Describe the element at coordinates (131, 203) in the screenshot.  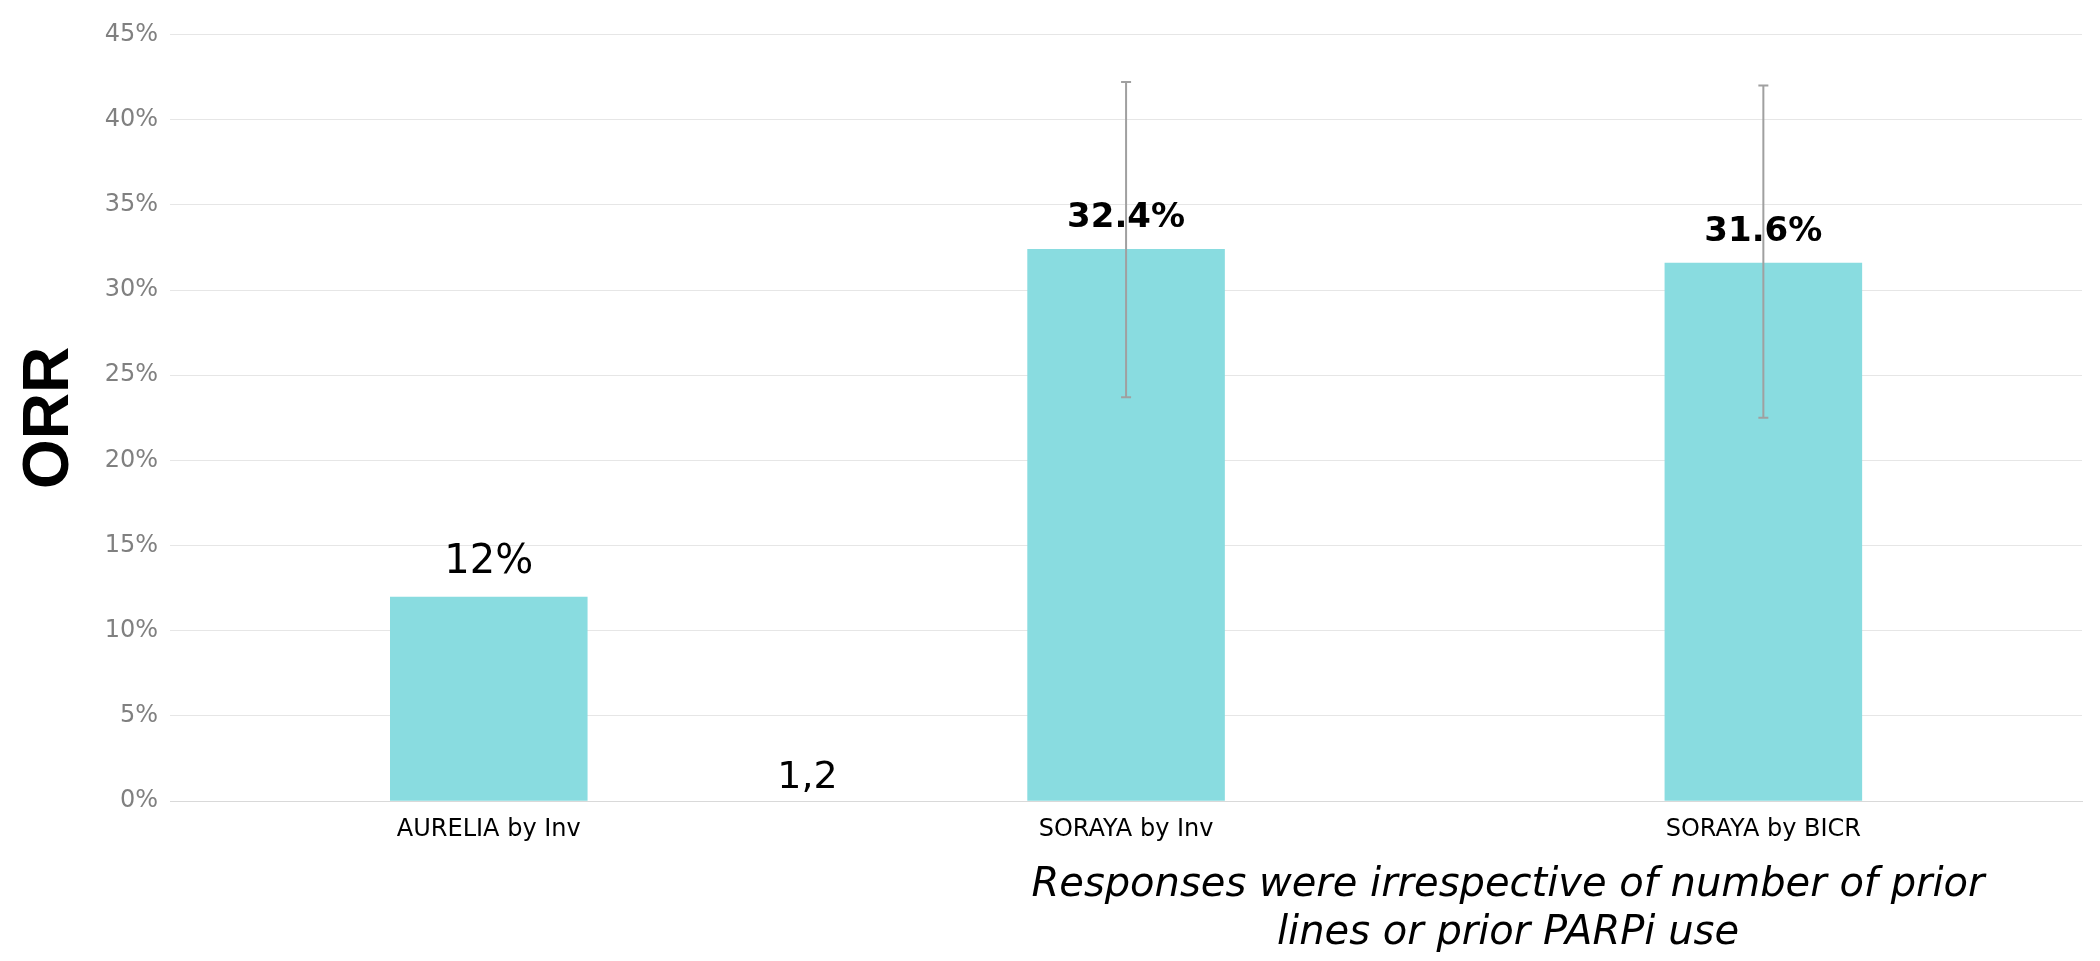
I see `y-tick-label: 35%` at that location.